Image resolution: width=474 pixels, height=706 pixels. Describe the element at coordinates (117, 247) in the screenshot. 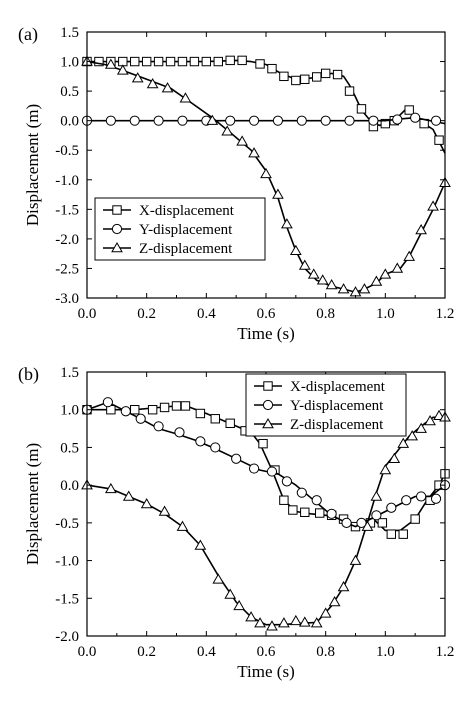

I see `legend-marker-triangle-icon` at that location.